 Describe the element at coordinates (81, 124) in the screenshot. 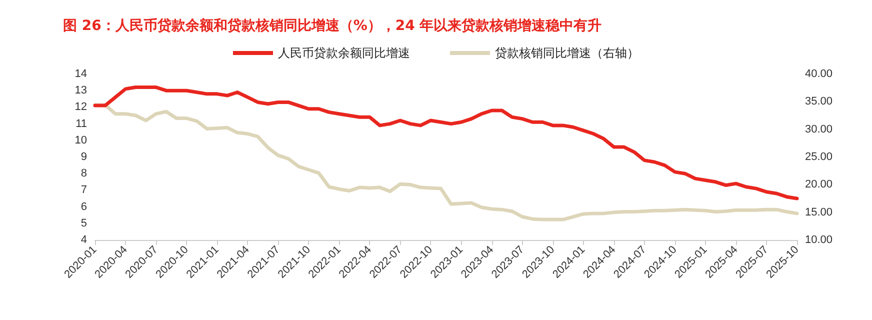

I see `y-tick-label: 11` at that location.